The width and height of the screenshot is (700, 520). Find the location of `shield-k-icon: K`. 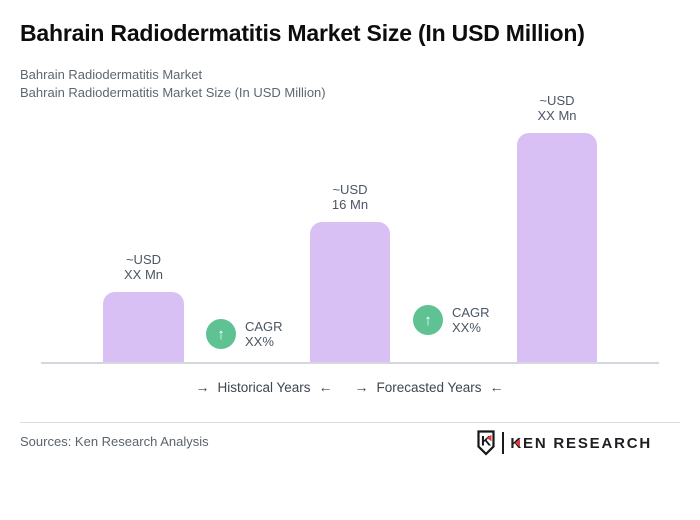

shield-k-icon: K is located at coordinates (486, 443).